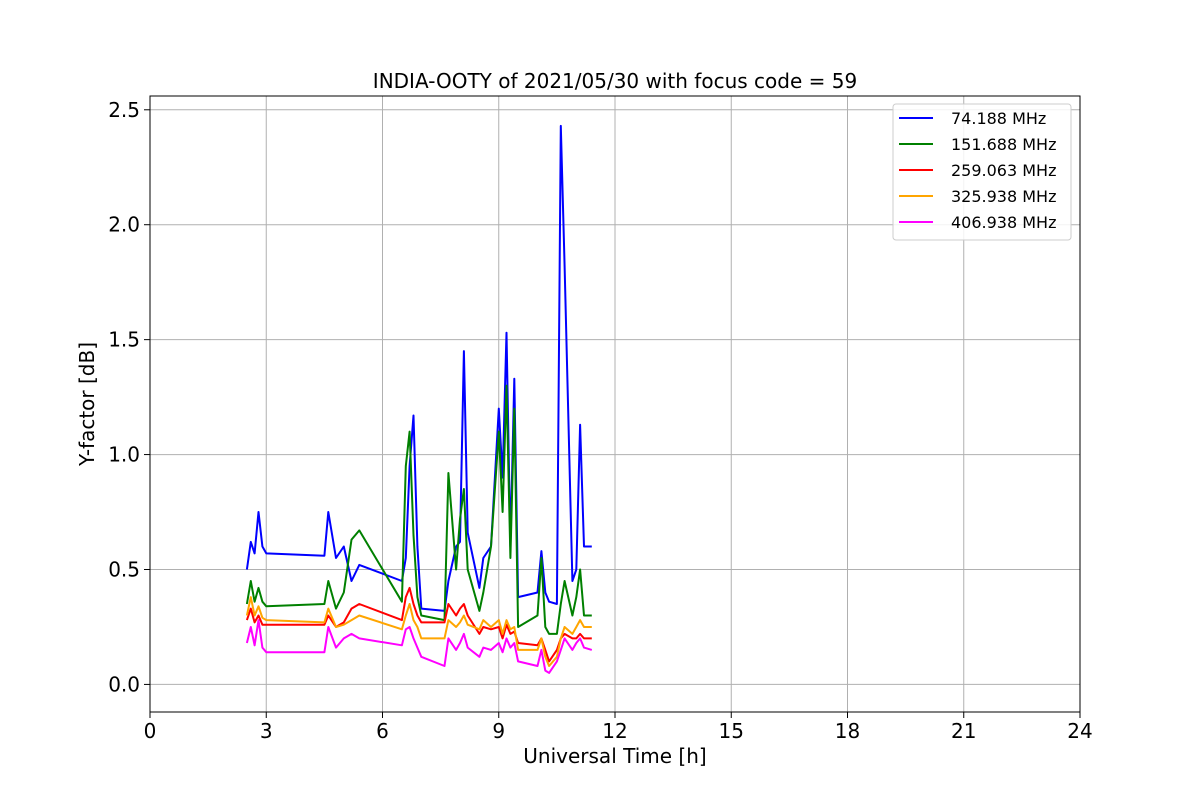  What do you see at coordinates (1079, 731) in the screenshot?
I see `x-tick-label: 24` at bounding box center [1079, 731].